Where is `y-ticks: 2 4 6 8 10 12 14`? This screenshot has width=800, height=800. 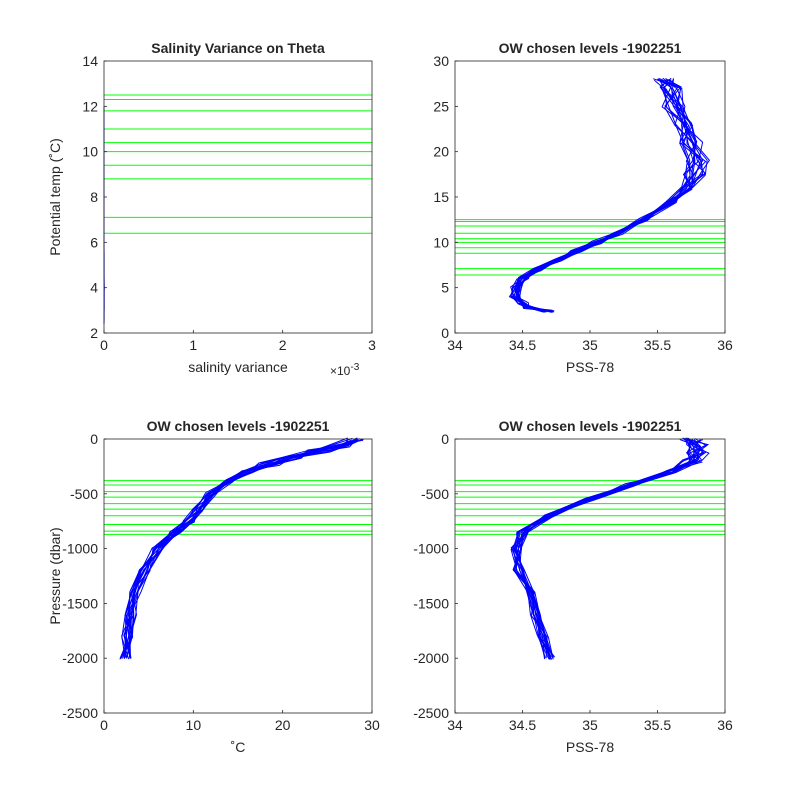 y-ticks: 2 4 6 8 10 12 14 is located at coordinates (94, 197).